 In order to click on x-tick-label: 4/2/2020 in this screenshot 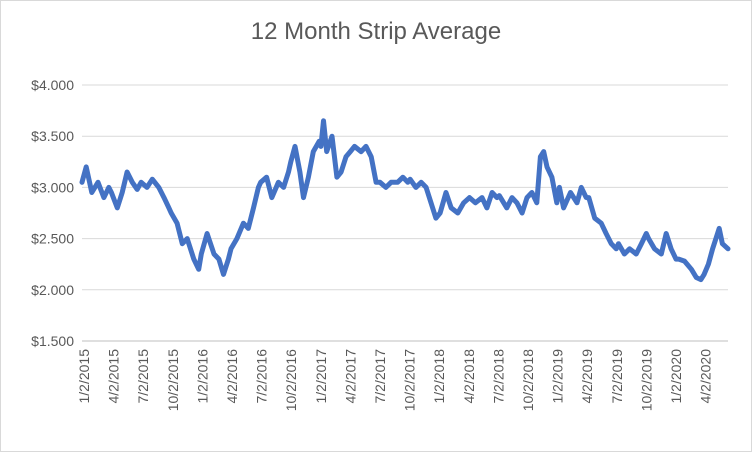, I will do `click(706, 376)`.